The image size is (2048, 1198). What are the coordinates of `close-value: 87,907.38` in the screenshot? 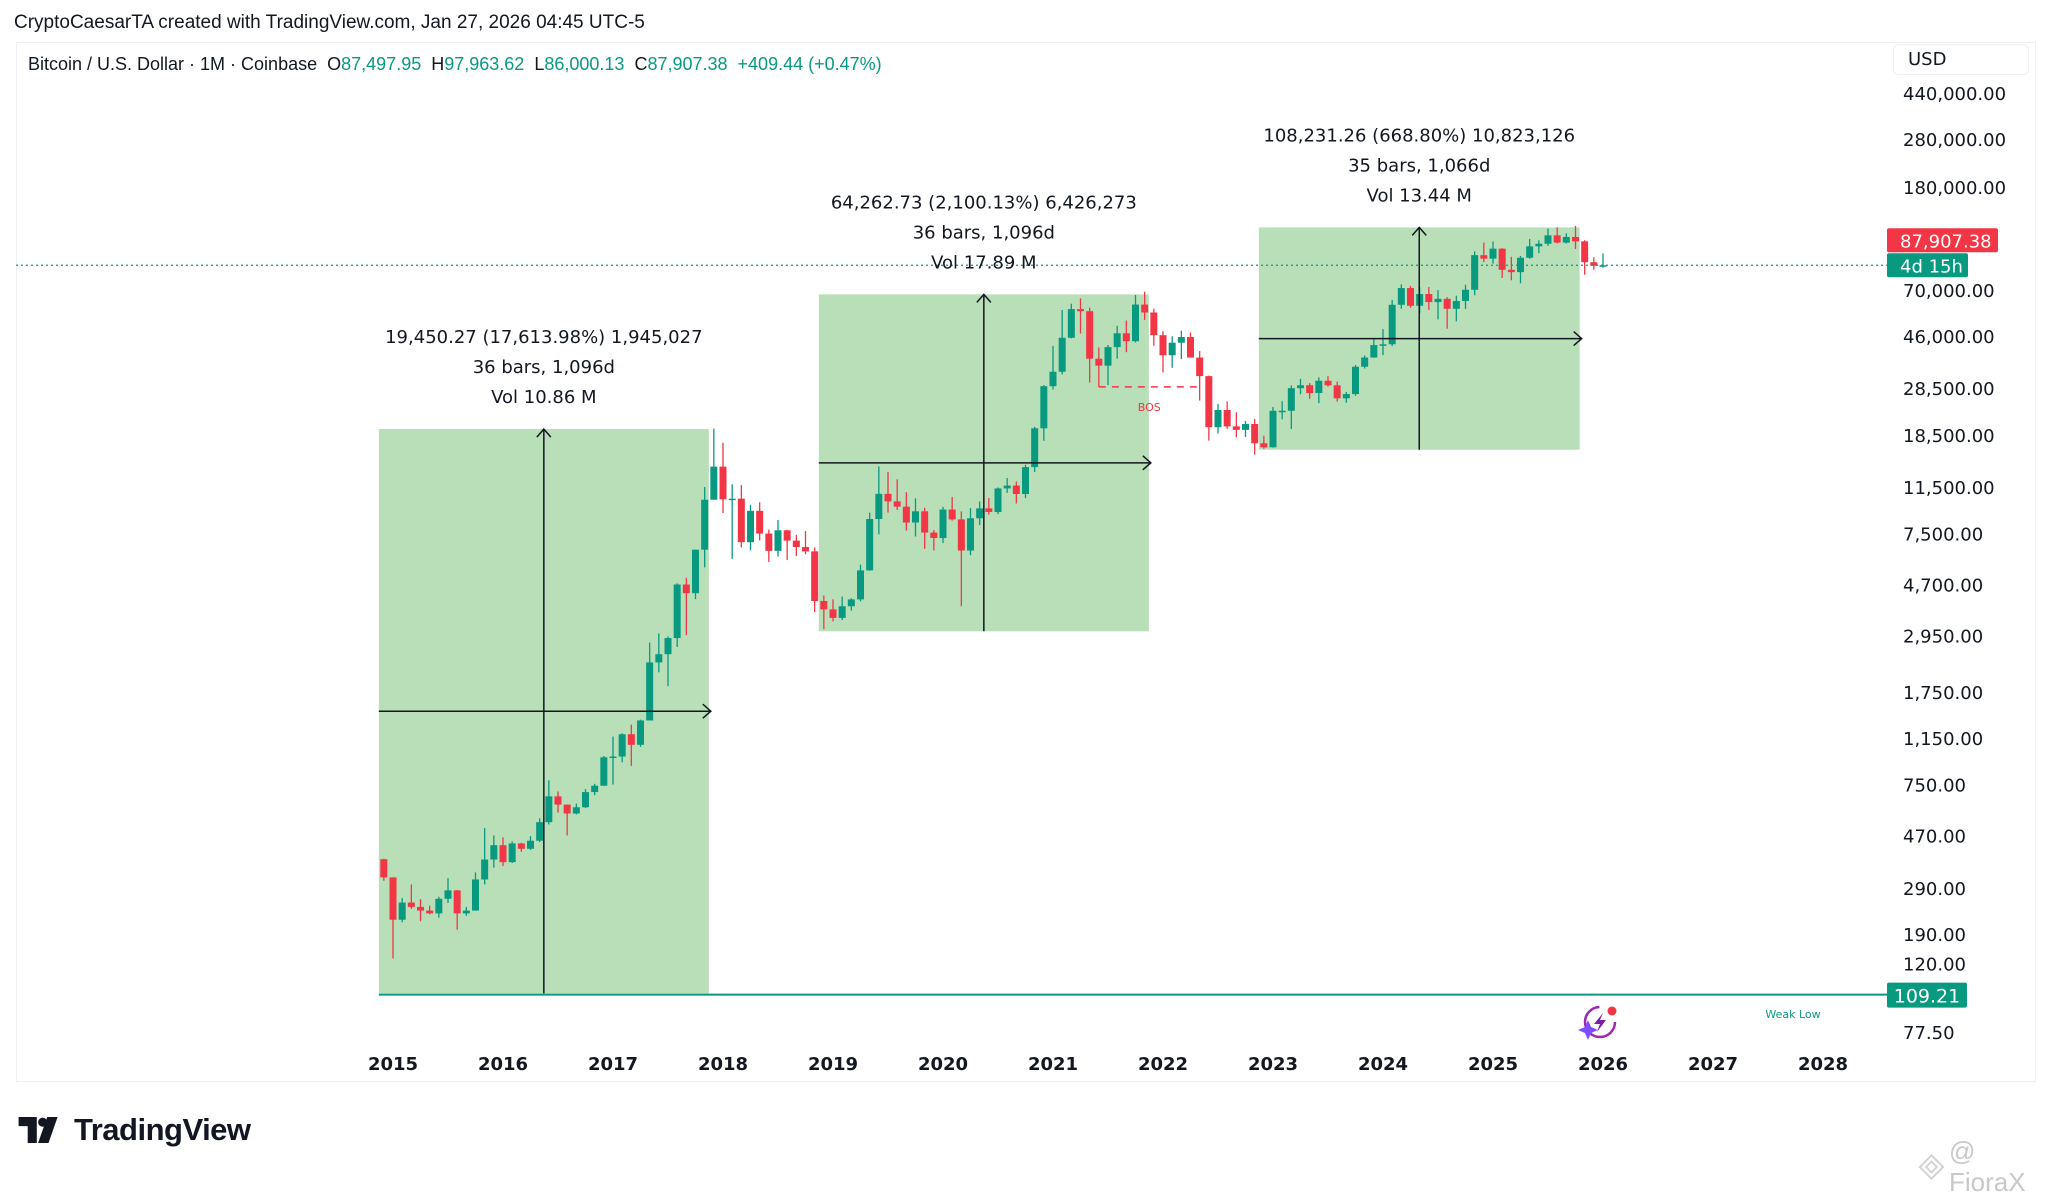 It's located at (687, 64).